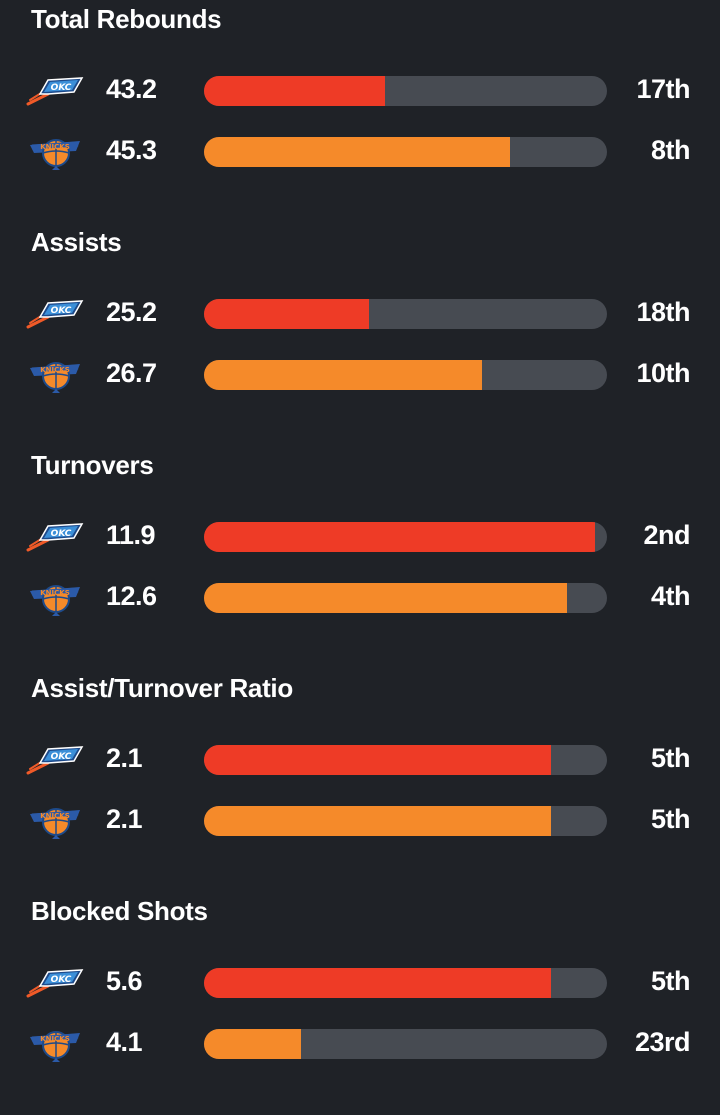  I want to click on team-stat-row-nyk: 12.6 4th, so click(360, 597).